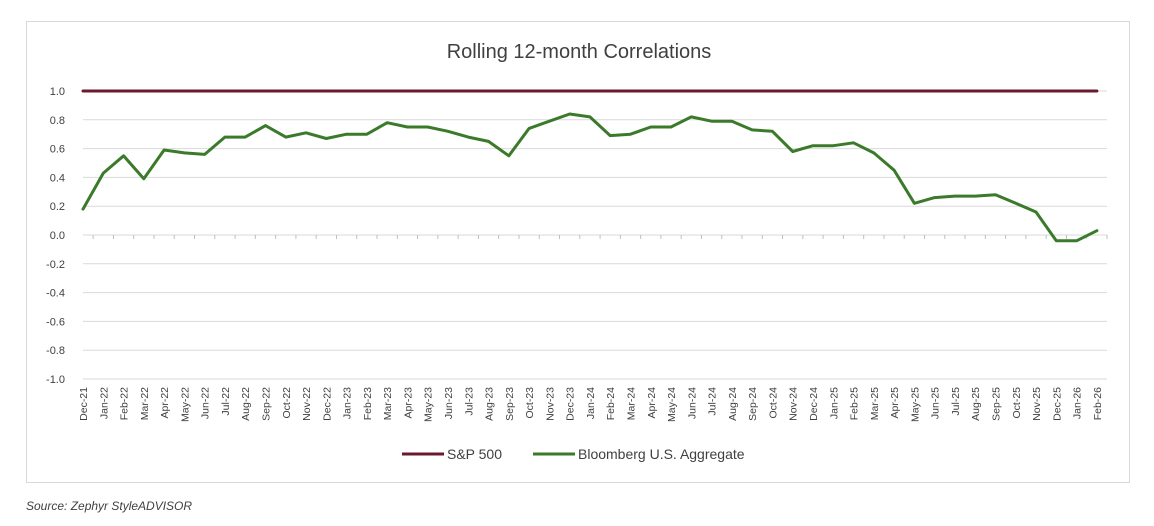 This screenshot has height=526, width=1154. What do you see at coordinates (661, 454) in the screenshot?
I see `legend-label-bloomberg: Bloomberg U.S. Aggregate` at bounding box center [661, 454].